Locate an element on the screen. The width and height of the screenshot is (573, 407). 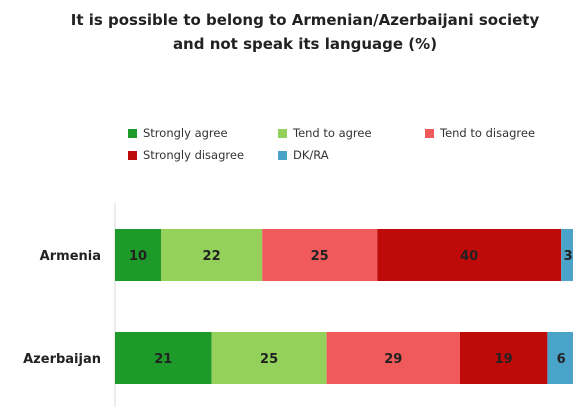
legend-swatch-tend-to-agree is located at coordinates (282, 133).